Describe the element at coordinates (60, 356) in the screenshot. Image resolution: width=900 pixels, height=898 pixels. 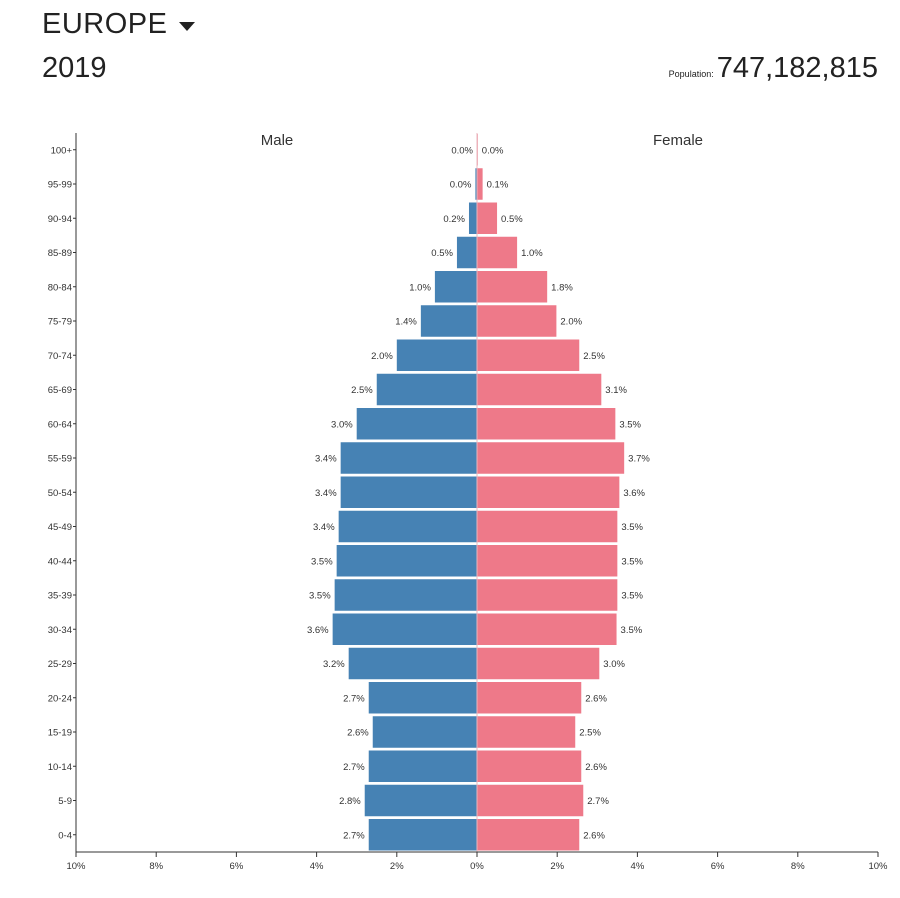
I see `age-group-label: 70-74` at that location.